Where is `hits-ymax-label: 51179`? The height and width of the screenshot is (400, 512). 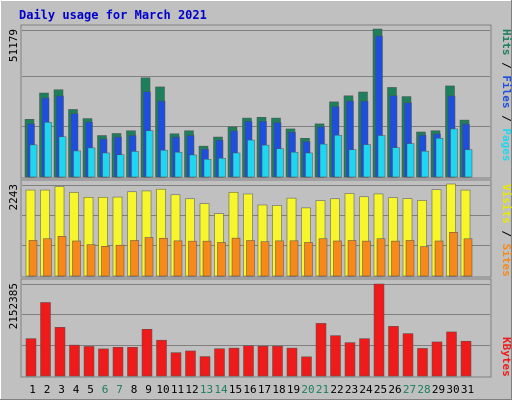
hits-ymax-label: 51179 is located at coordinates (13, 45).